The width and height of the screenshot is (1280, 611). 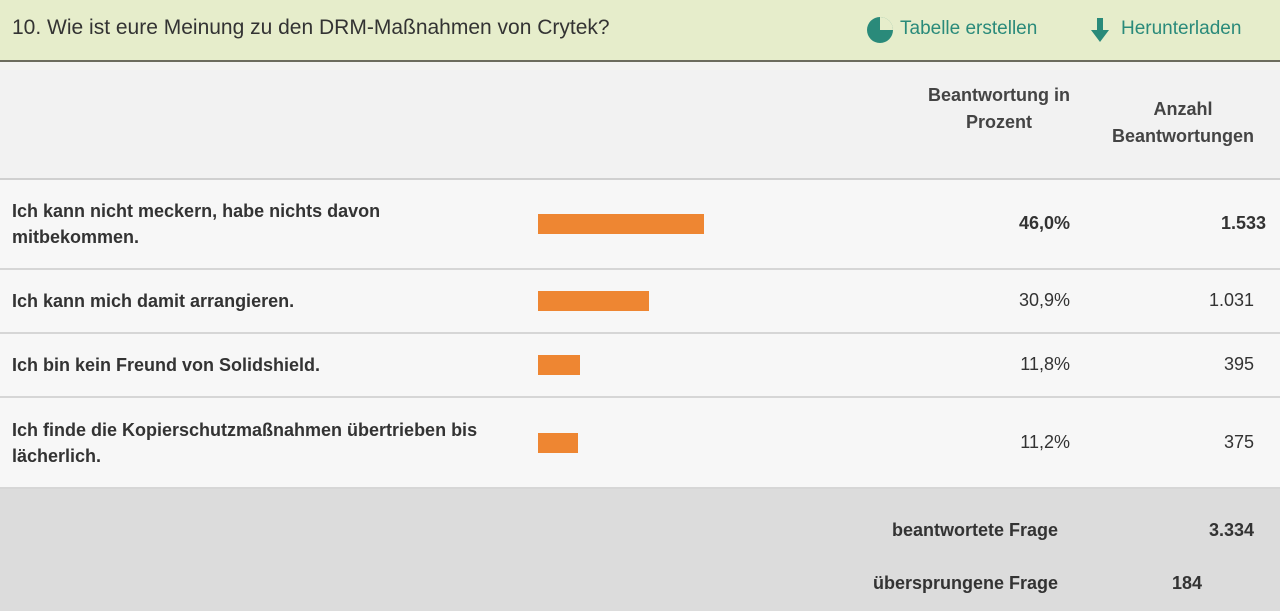 What do you see at coordinates (965, 583) in the screenshot?
I see `skipped-label: übersprungene Frage` at bounding box center [965, 583].